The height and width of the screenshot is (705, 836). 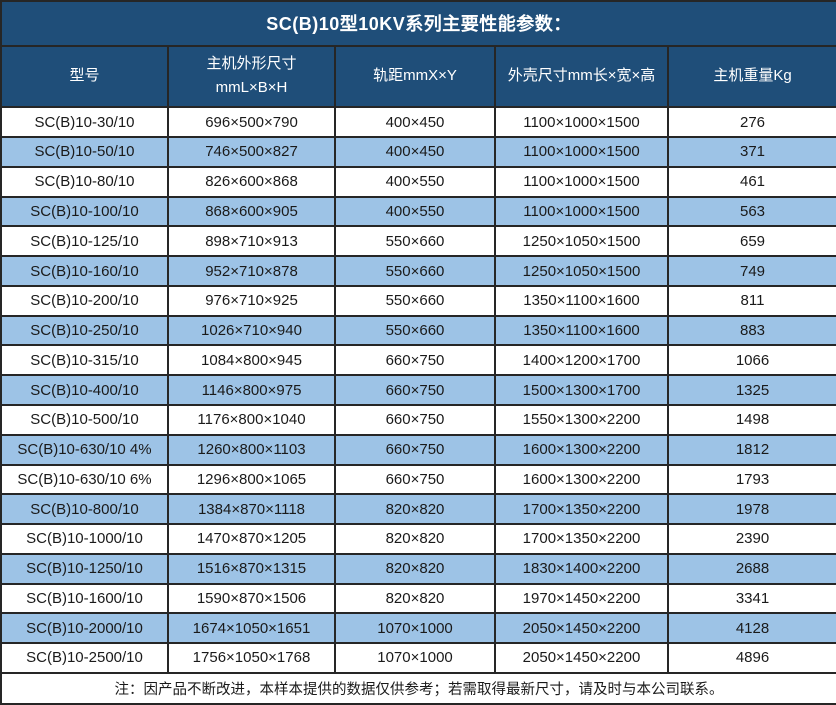 I want to click on table-title: SC(B)10型10KV系列主要性能参数：, so click(x=418, y=23).